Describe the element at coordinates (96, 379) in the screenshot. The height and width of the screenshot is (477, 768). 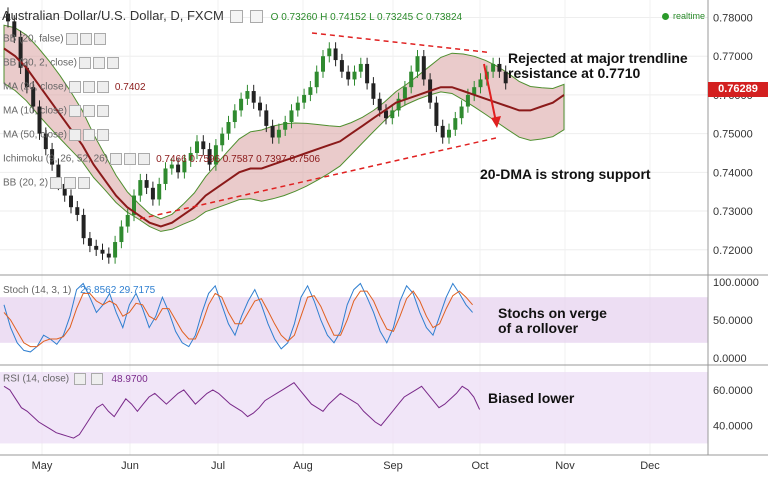
I see `rsi-close-icon` at that location.